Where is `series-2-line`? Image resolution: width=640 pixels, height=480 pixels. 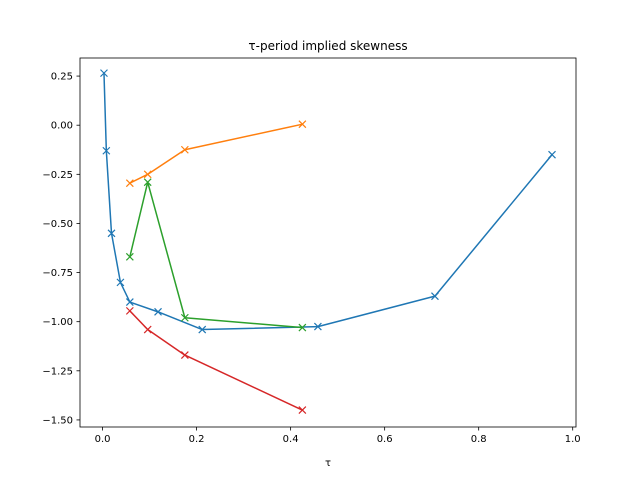 series-2-line is located at coordinates (216, 154).